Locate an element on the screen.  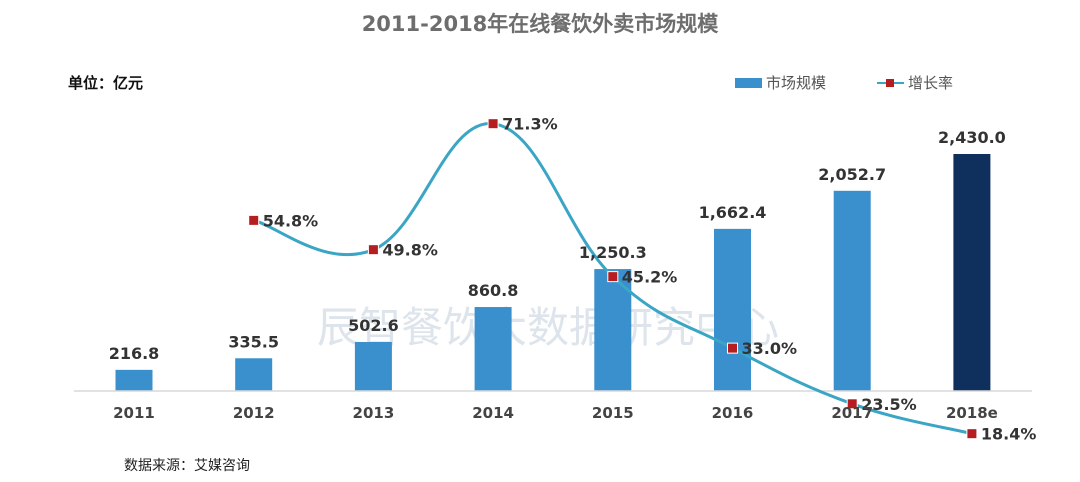
legend-item-growth-rate: 增长率 is located at coordinates (915, 82).